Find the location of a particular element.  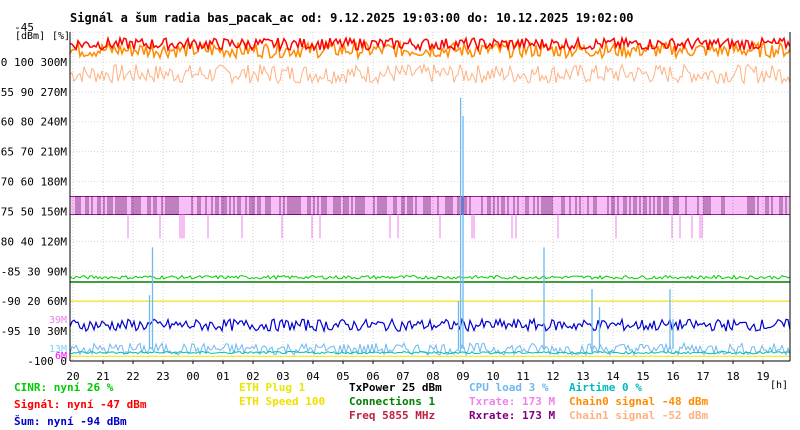

x-tick-label: 23 is located at coordinates (162, 376).